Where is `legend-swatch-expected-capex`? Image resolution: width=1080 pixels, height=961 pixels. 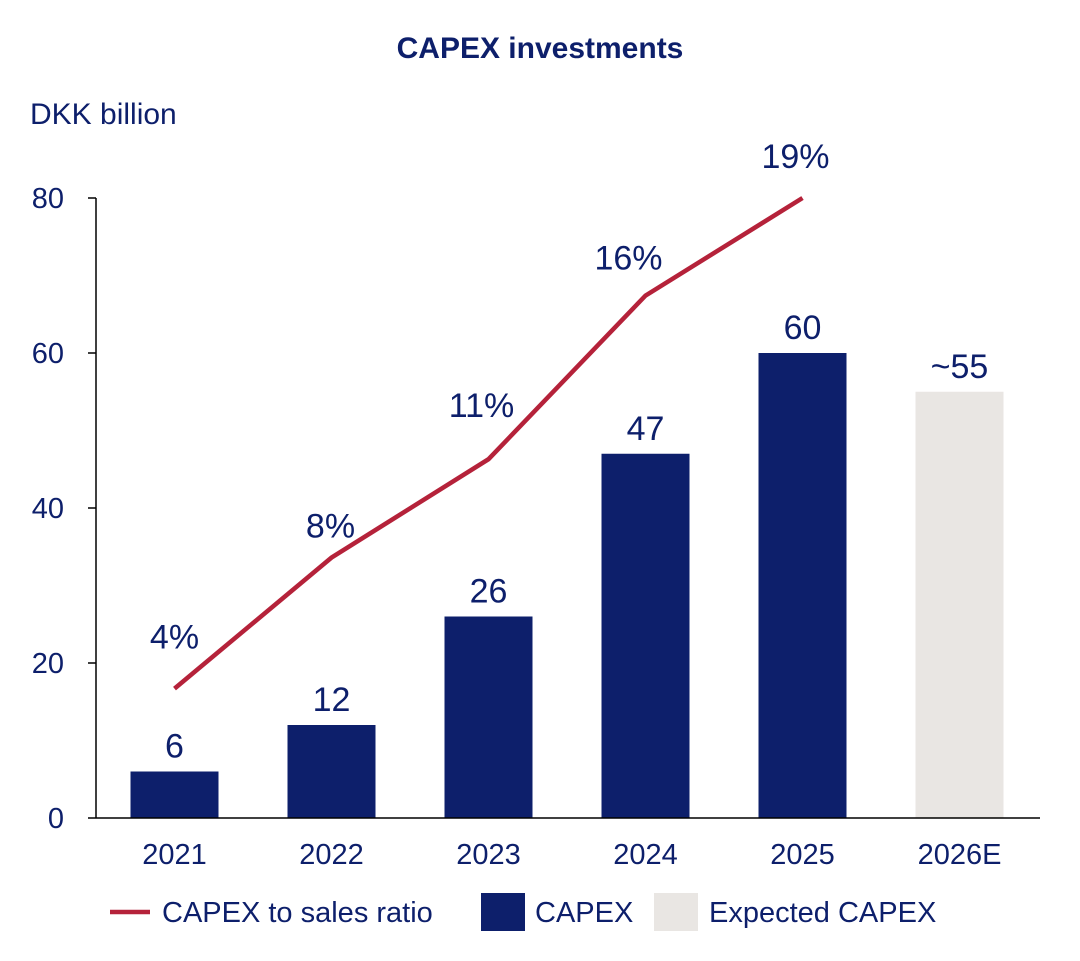
legend-swatch-expected-capex is located at coordinates (676, 912).